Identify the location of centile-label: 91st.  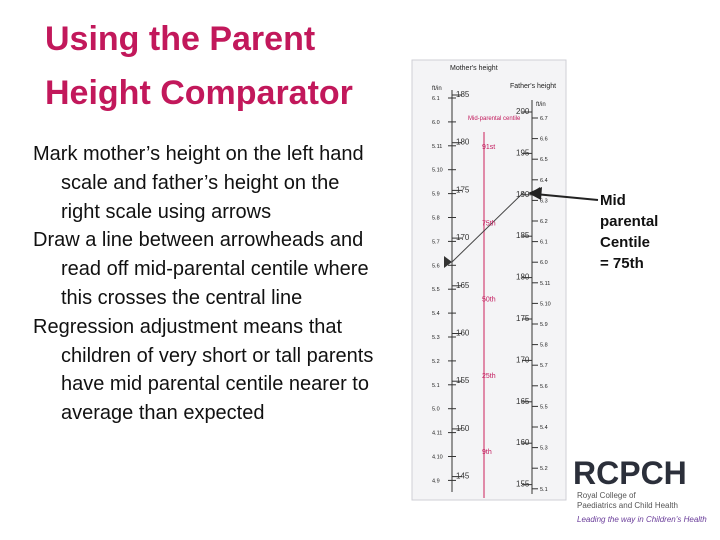
(488, 147).